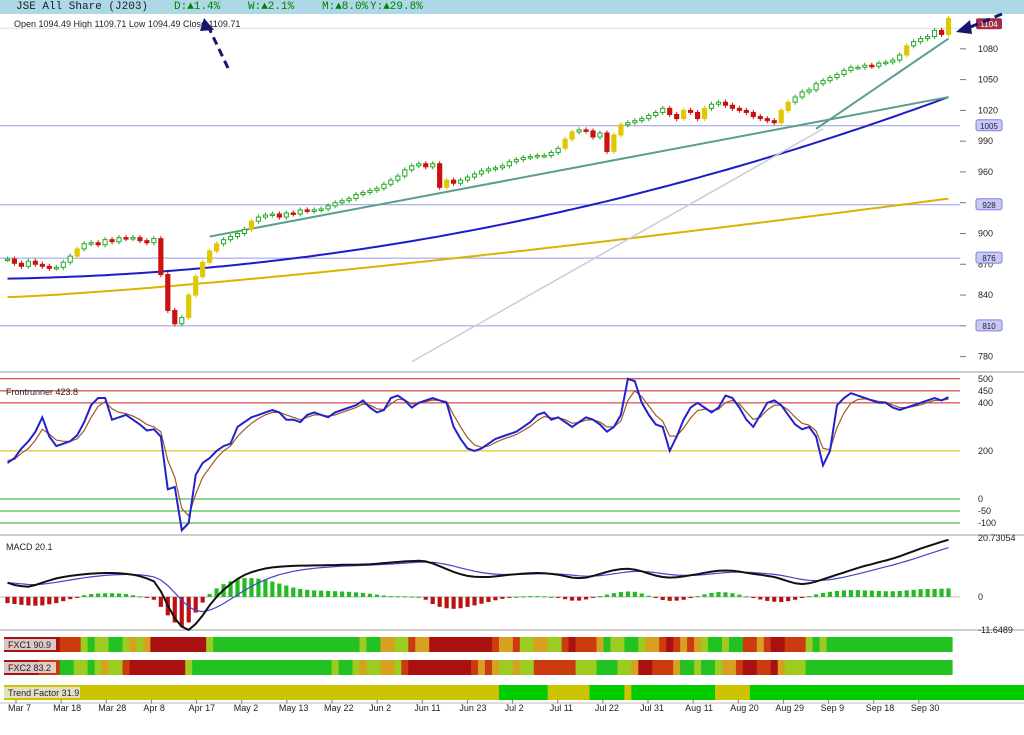 The height and width of the screenshot is (735, 1024). I want to click on level-badge, so click(989, 257).